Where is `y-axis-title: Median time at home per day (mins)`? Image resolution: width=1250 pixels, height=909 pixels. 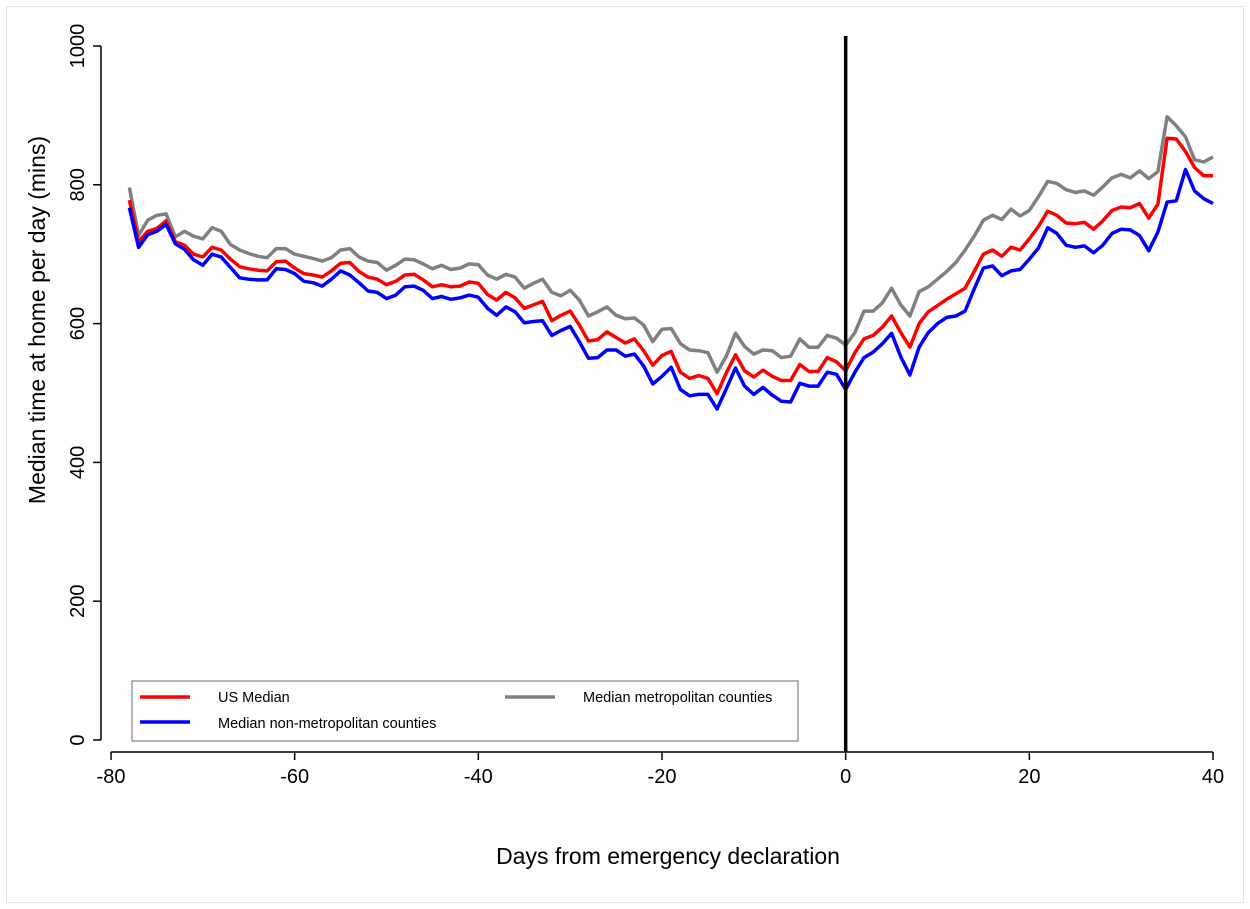
y-axis-title: Median time at home per day (mins) is located at coordinates (37, 320).